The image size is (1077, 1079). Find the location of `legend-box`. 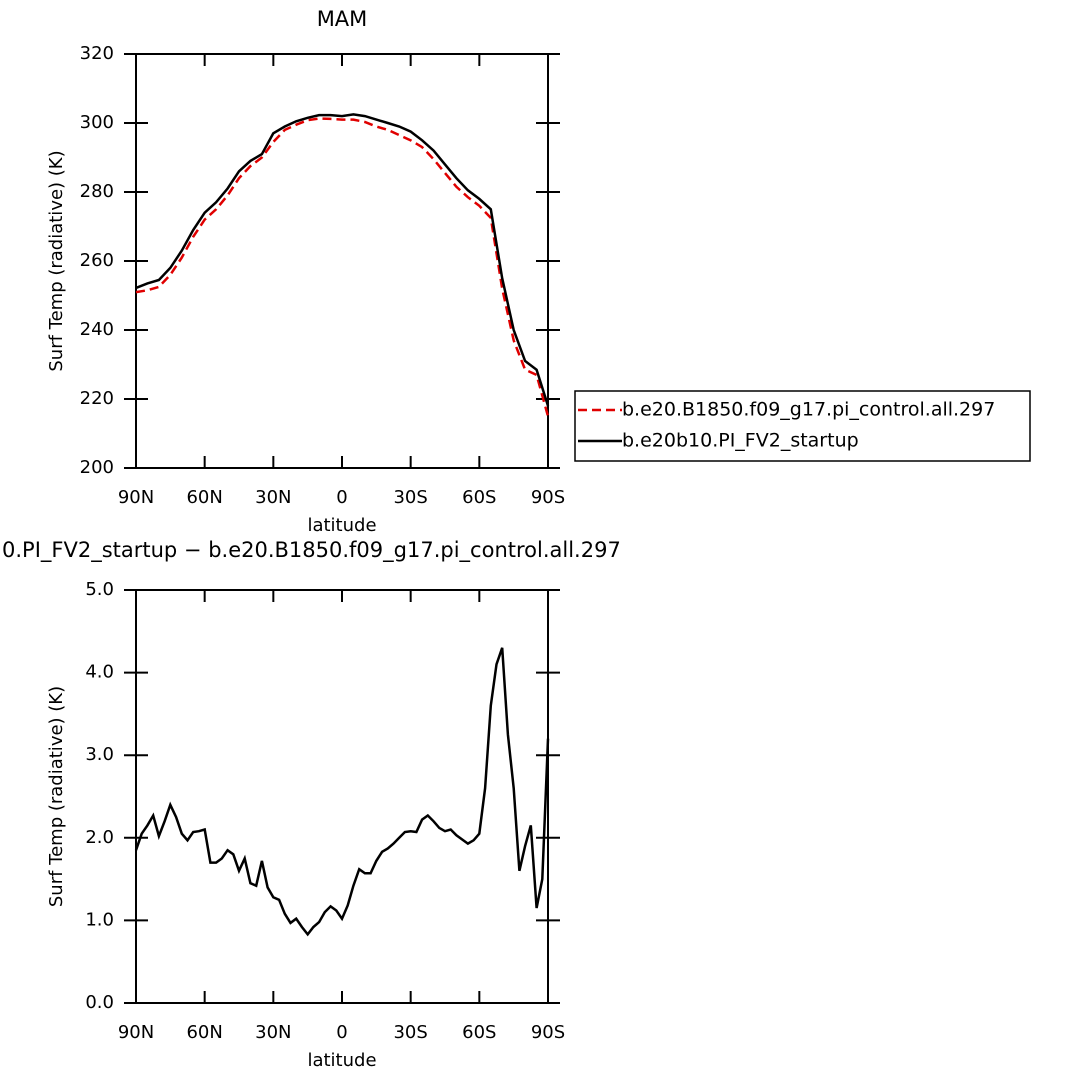

legend-box is located at coordinates (802, 426).